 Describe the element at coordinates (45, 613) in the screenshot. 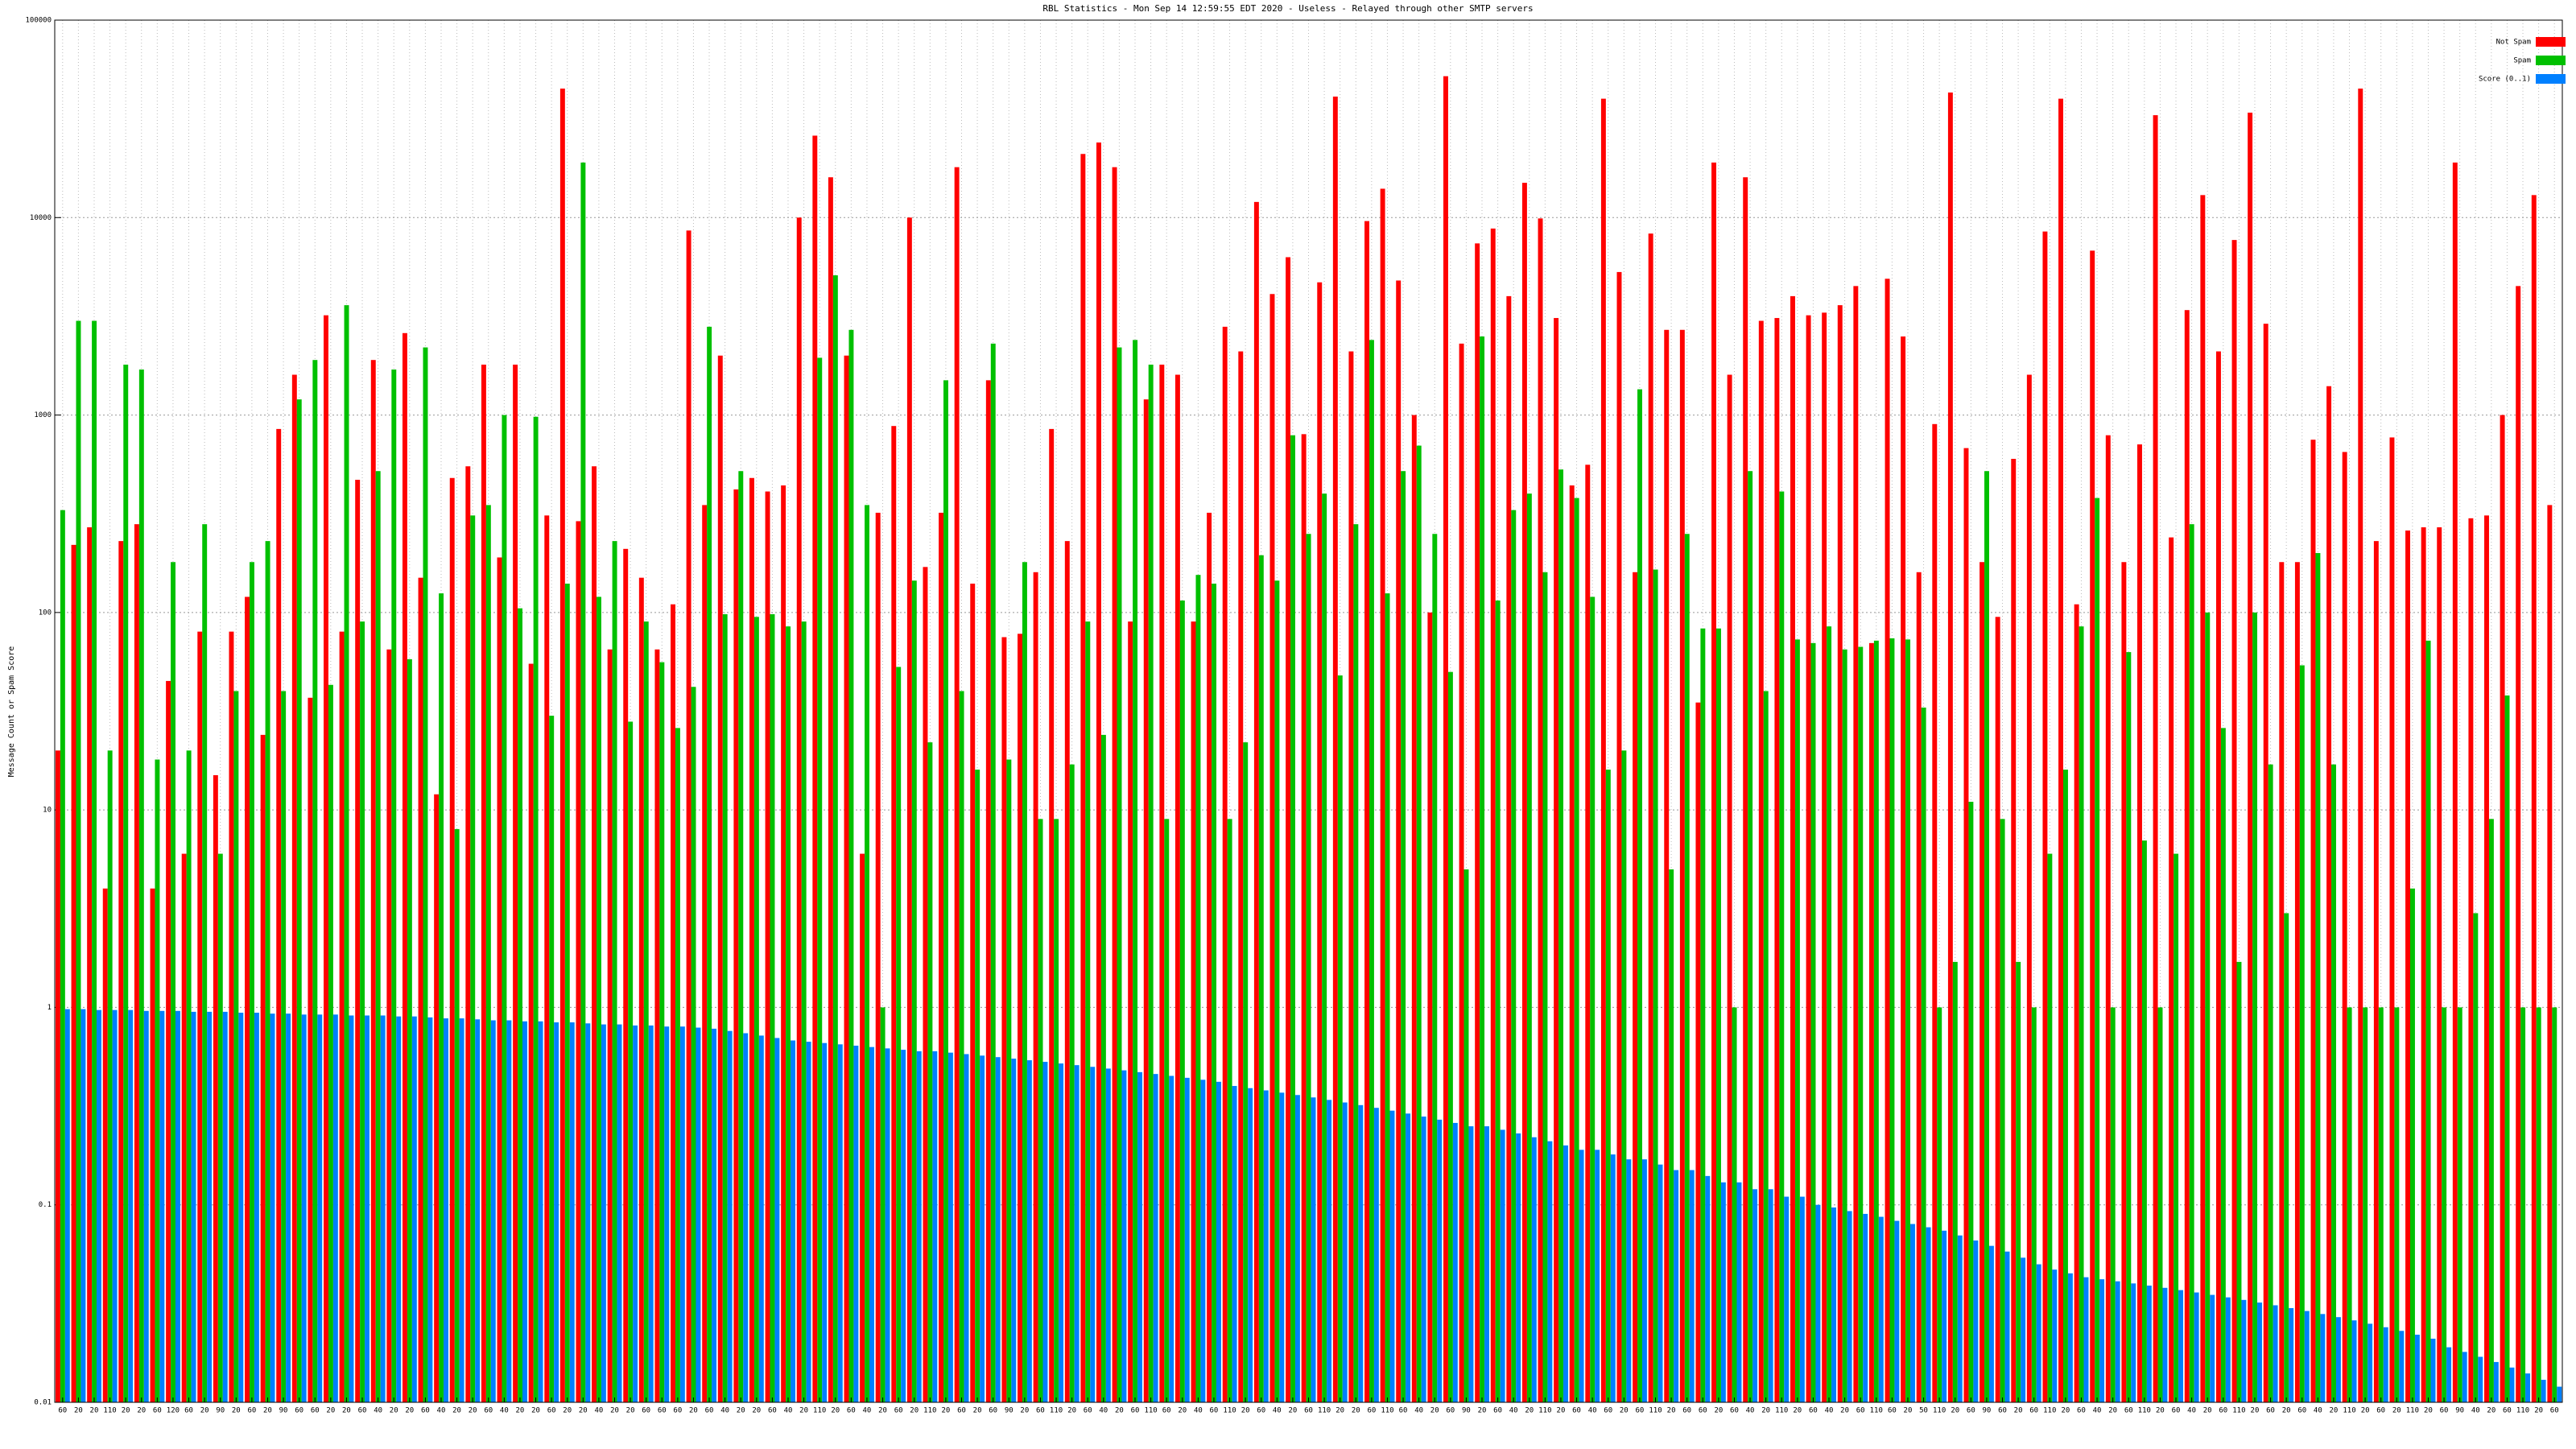

I see `y-tick-label: 100` at that location.